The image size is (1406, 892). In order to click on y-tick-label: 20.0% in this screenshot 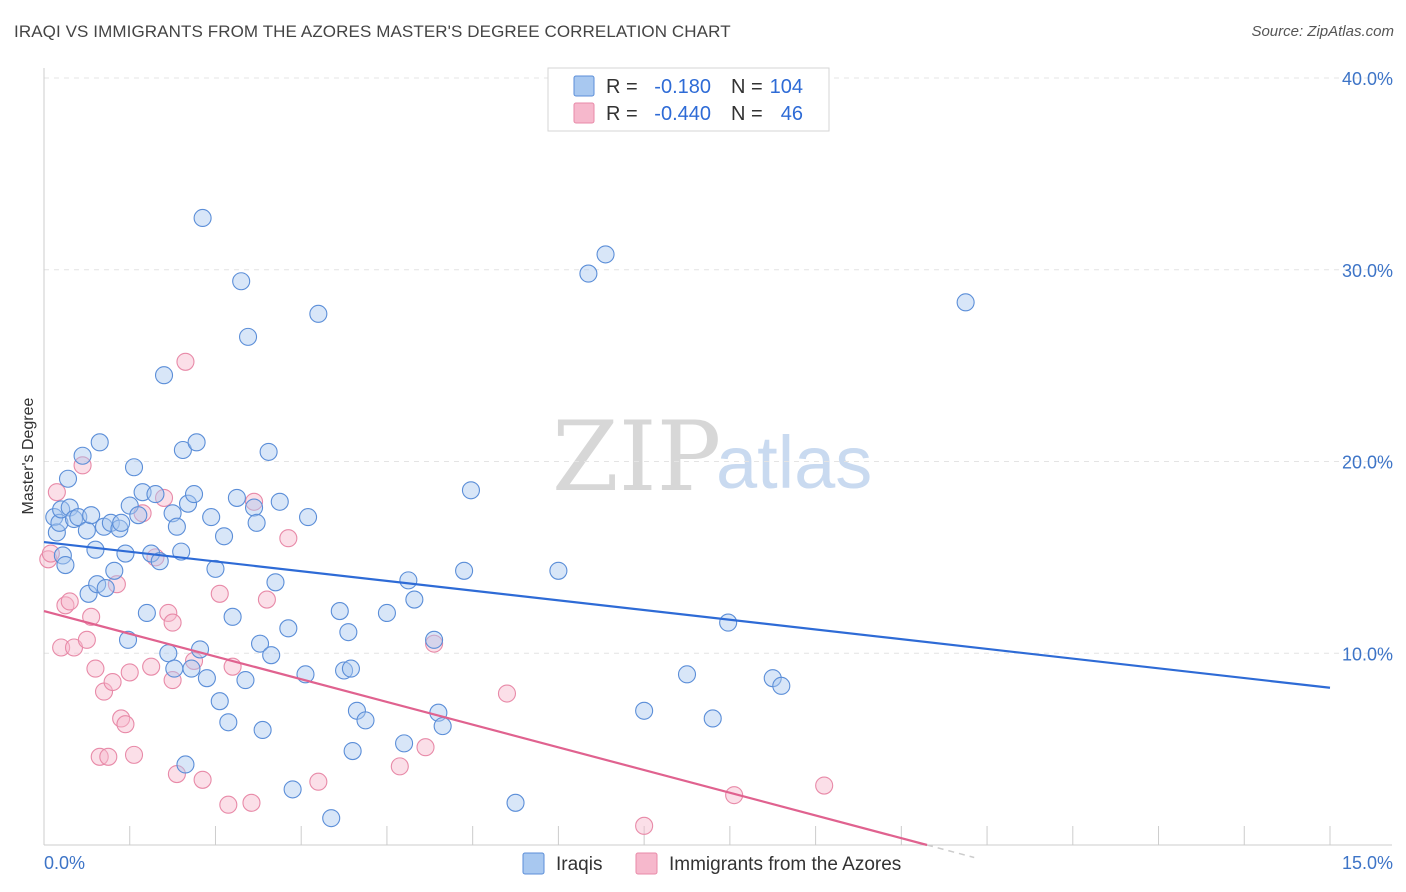, I will do `click(1367, 463)`.